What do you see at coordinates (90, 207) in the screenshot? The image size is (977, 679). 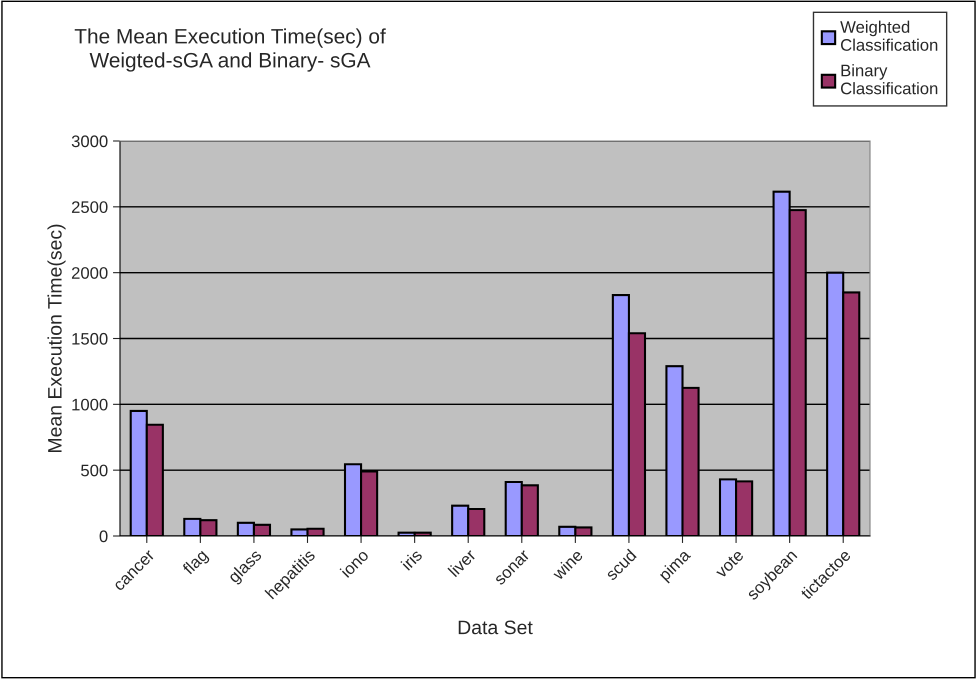 I see `y-tick-label: 2500` at bounding box center [90, 207].